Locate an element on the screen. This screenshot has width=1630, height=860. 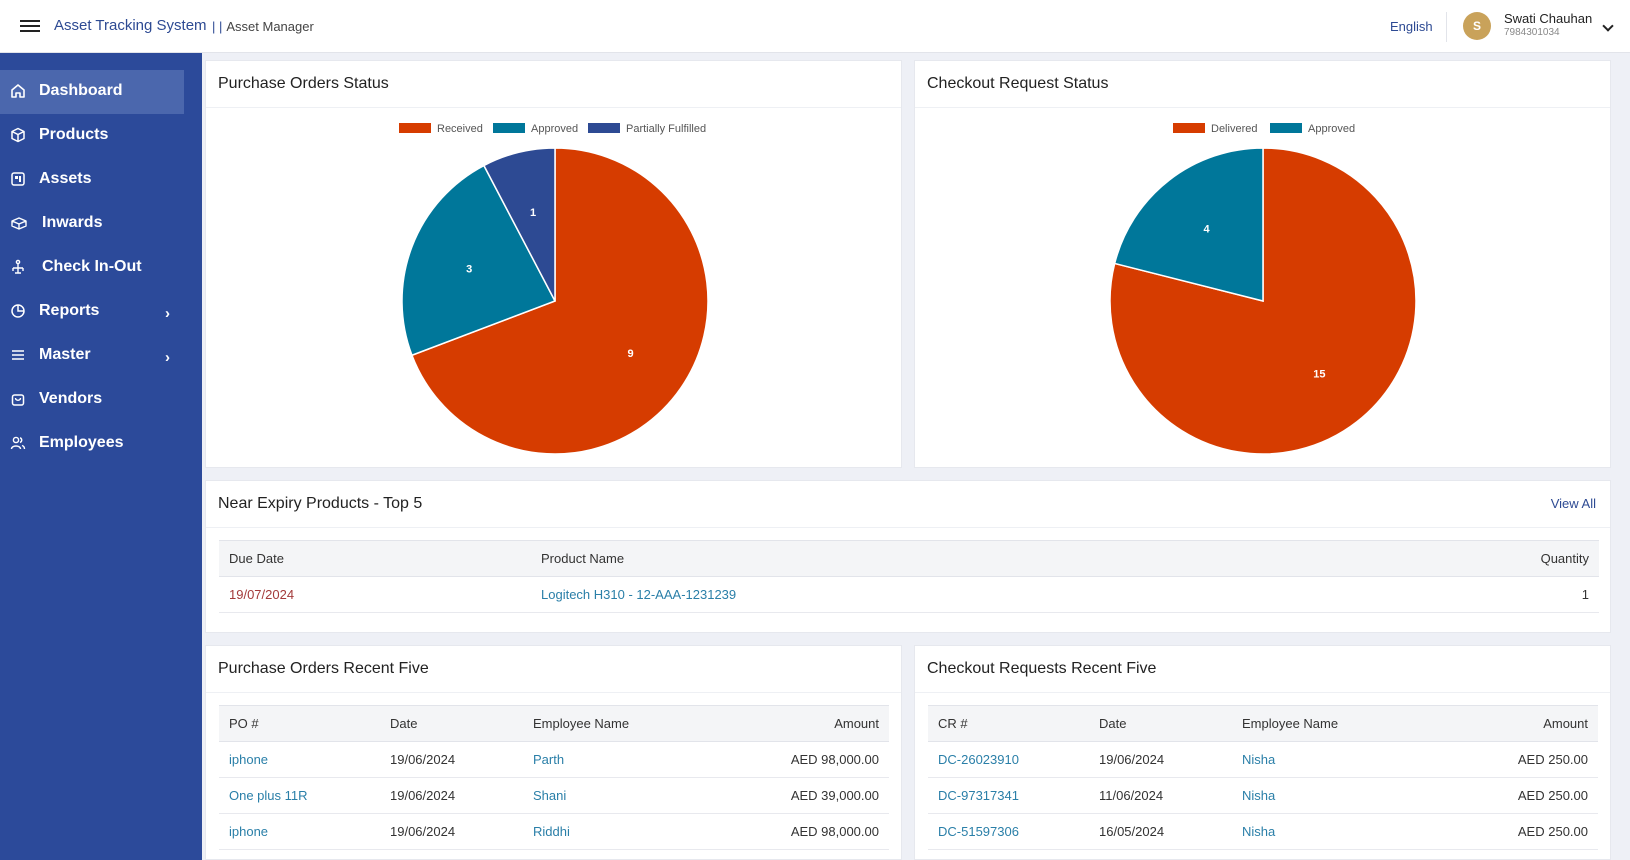
sidebar-item-dashboard: Dashboard is located at coordinates (92, 92).